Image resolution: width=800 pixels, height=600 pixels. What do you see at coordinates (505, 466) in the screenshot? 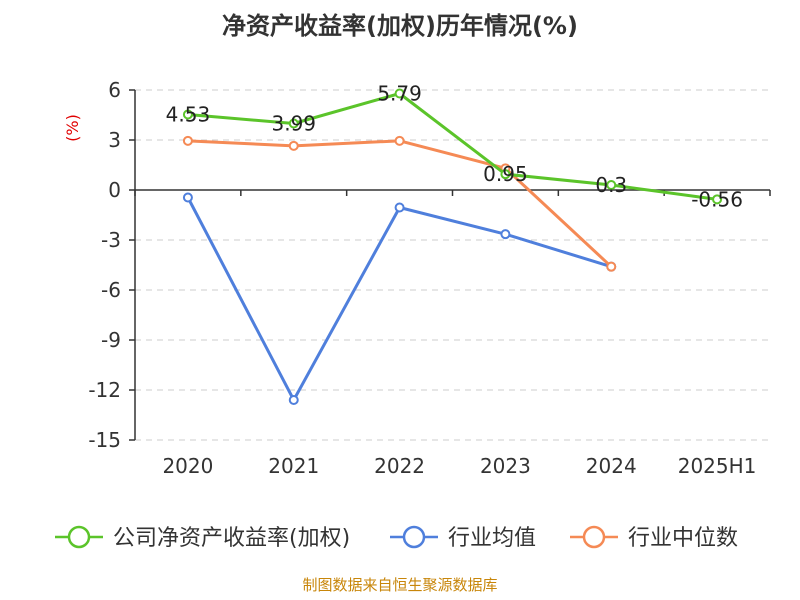
I see `x-tick-label: 2023` at bounding box center [505, 466].